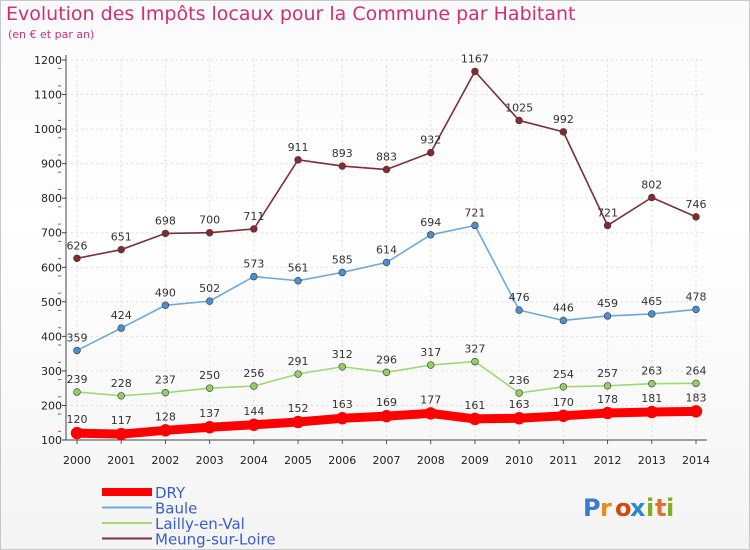  I want to click on data-label: 181, so click(651, 398).